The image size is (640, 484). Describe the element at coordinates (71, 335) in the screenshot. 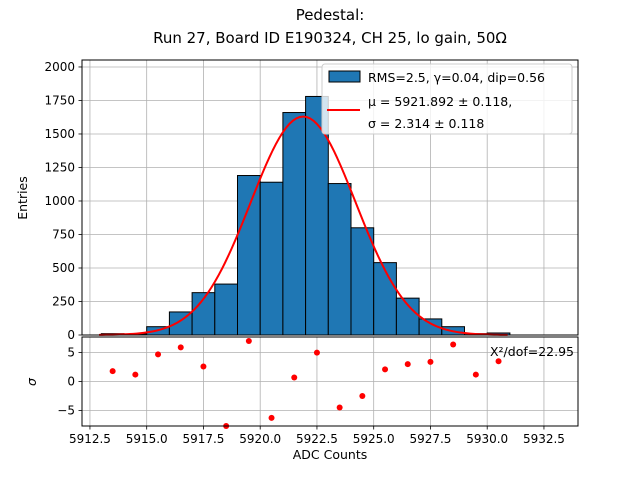

I see `y-tick-label: 0` at that location.